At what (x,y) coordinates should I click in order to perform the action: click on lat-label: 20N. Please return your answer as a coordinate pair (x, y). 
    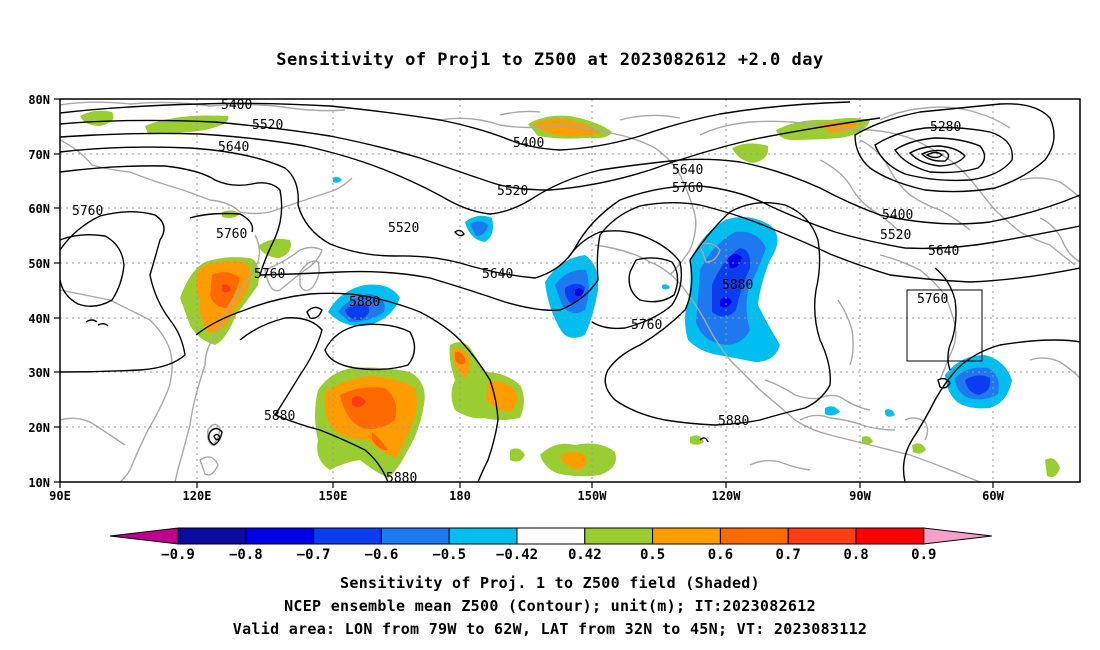
    Looking at the image, I should click on (39, 428).